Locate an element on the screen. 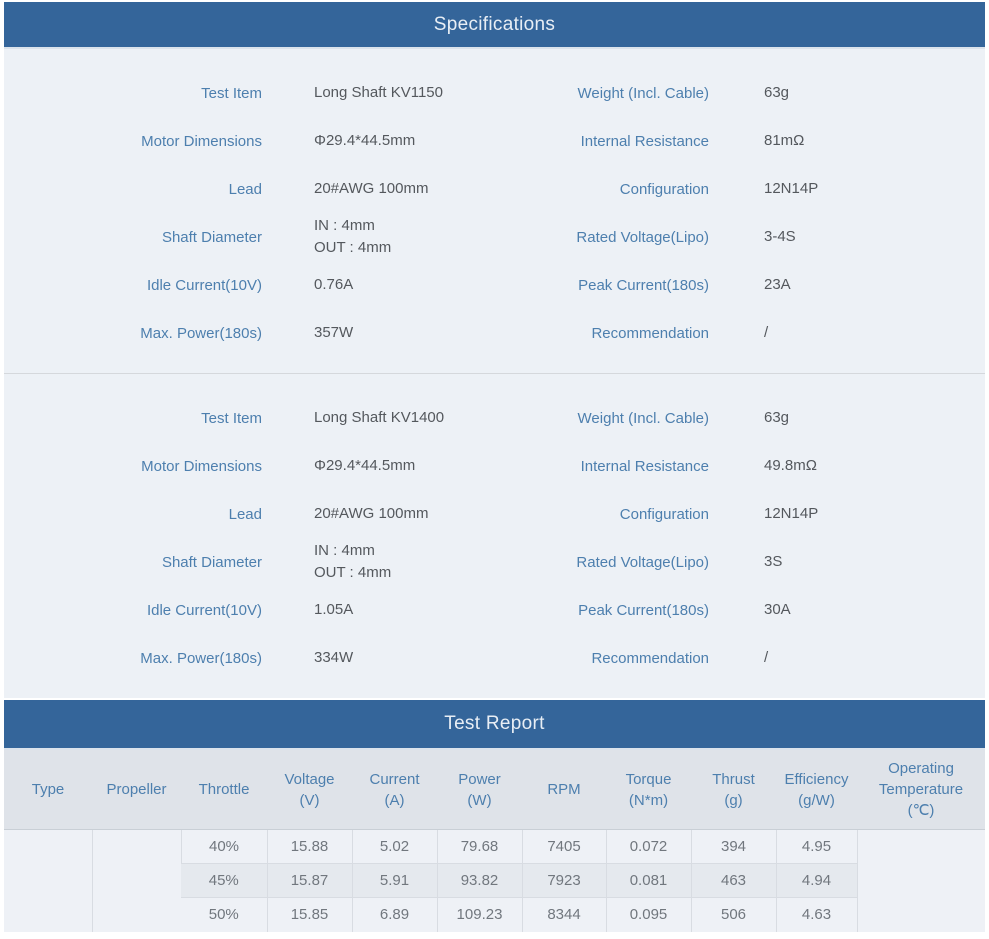 The height and width of the screenshot is (939, 989). cell-power: 93.82 is located at coordinates (479, 880).